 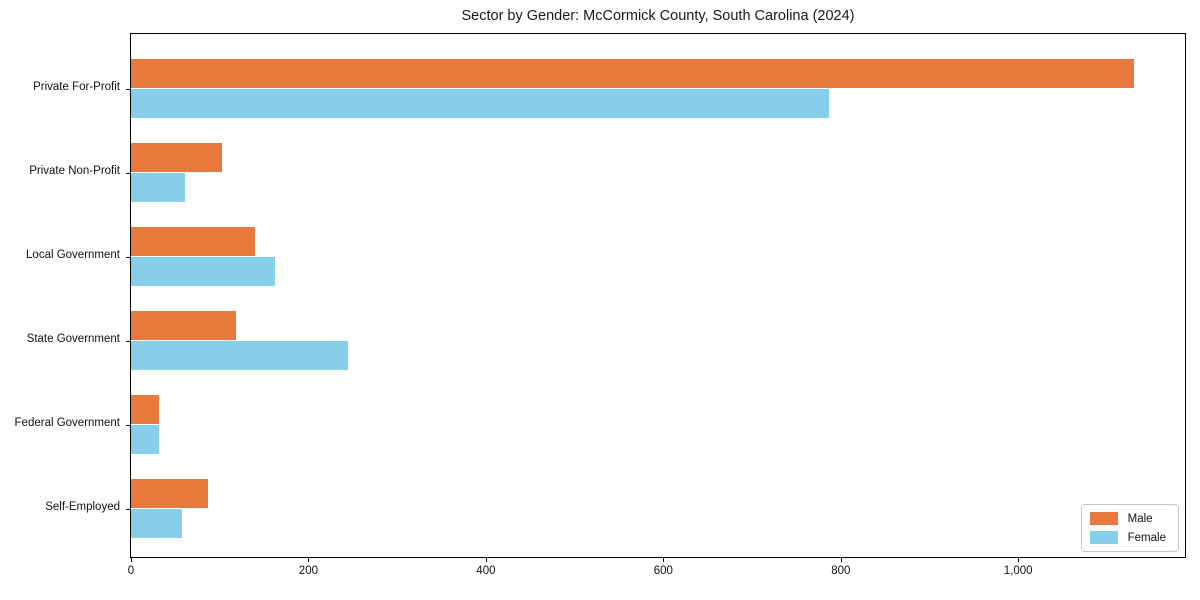 I want to click on bar-female-private-non-profit, so click(x=158, y=187).